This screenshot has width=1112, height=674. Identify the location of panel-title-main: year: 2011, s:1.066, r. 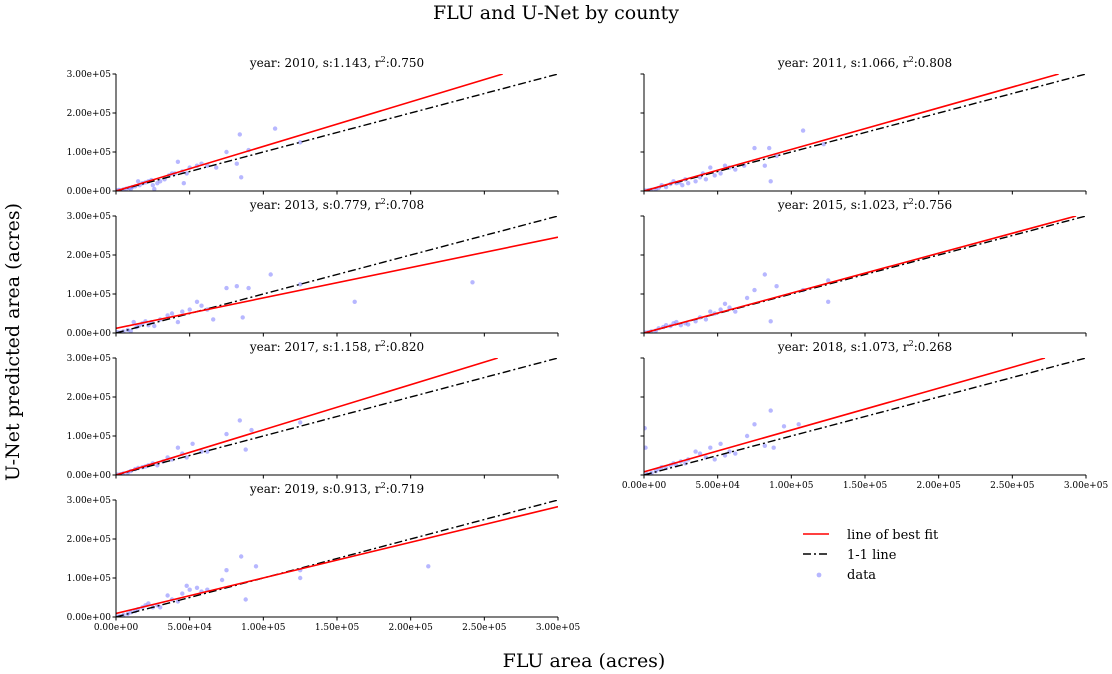
(843, 63).